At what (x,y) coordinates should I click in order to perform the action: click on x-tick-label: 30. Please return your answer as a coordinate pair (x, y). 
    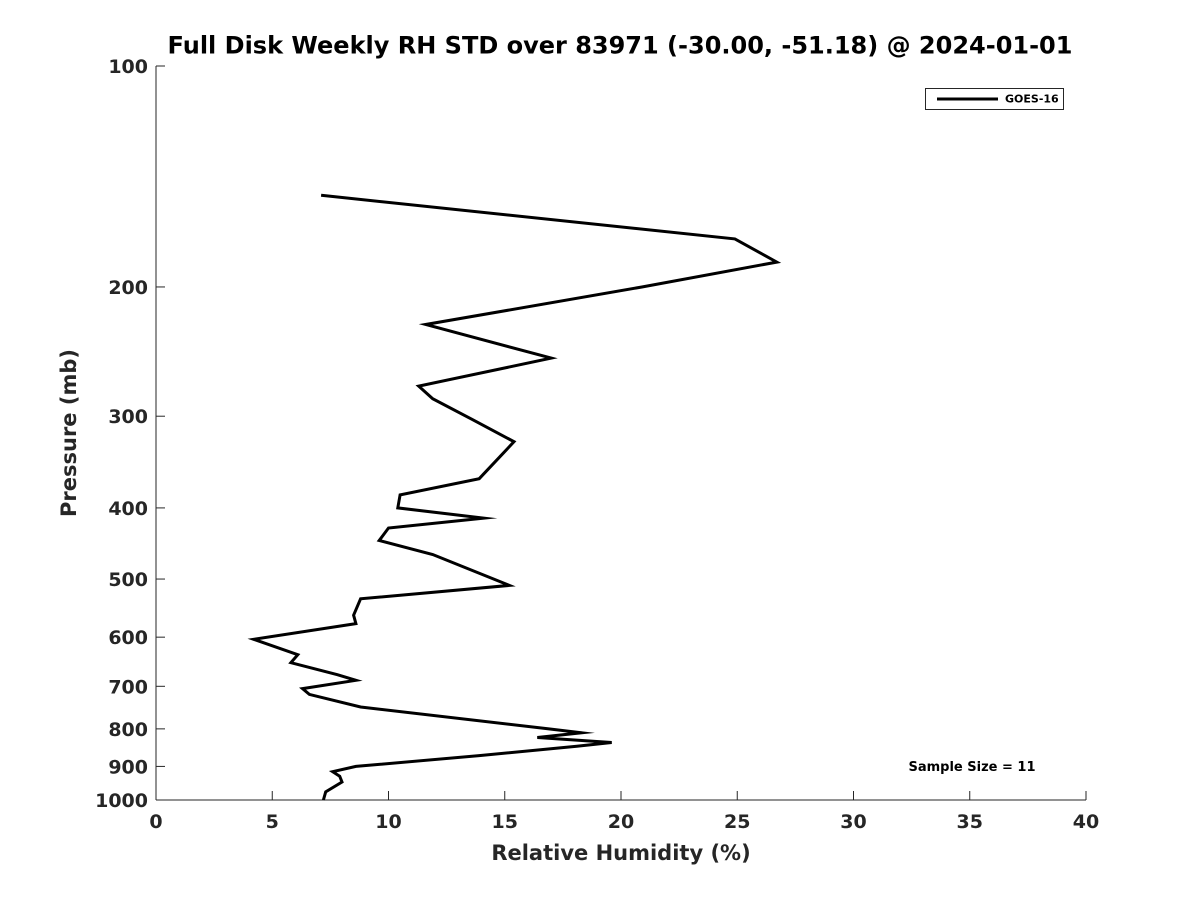
    Looking at the image, I should click on (853, 822).